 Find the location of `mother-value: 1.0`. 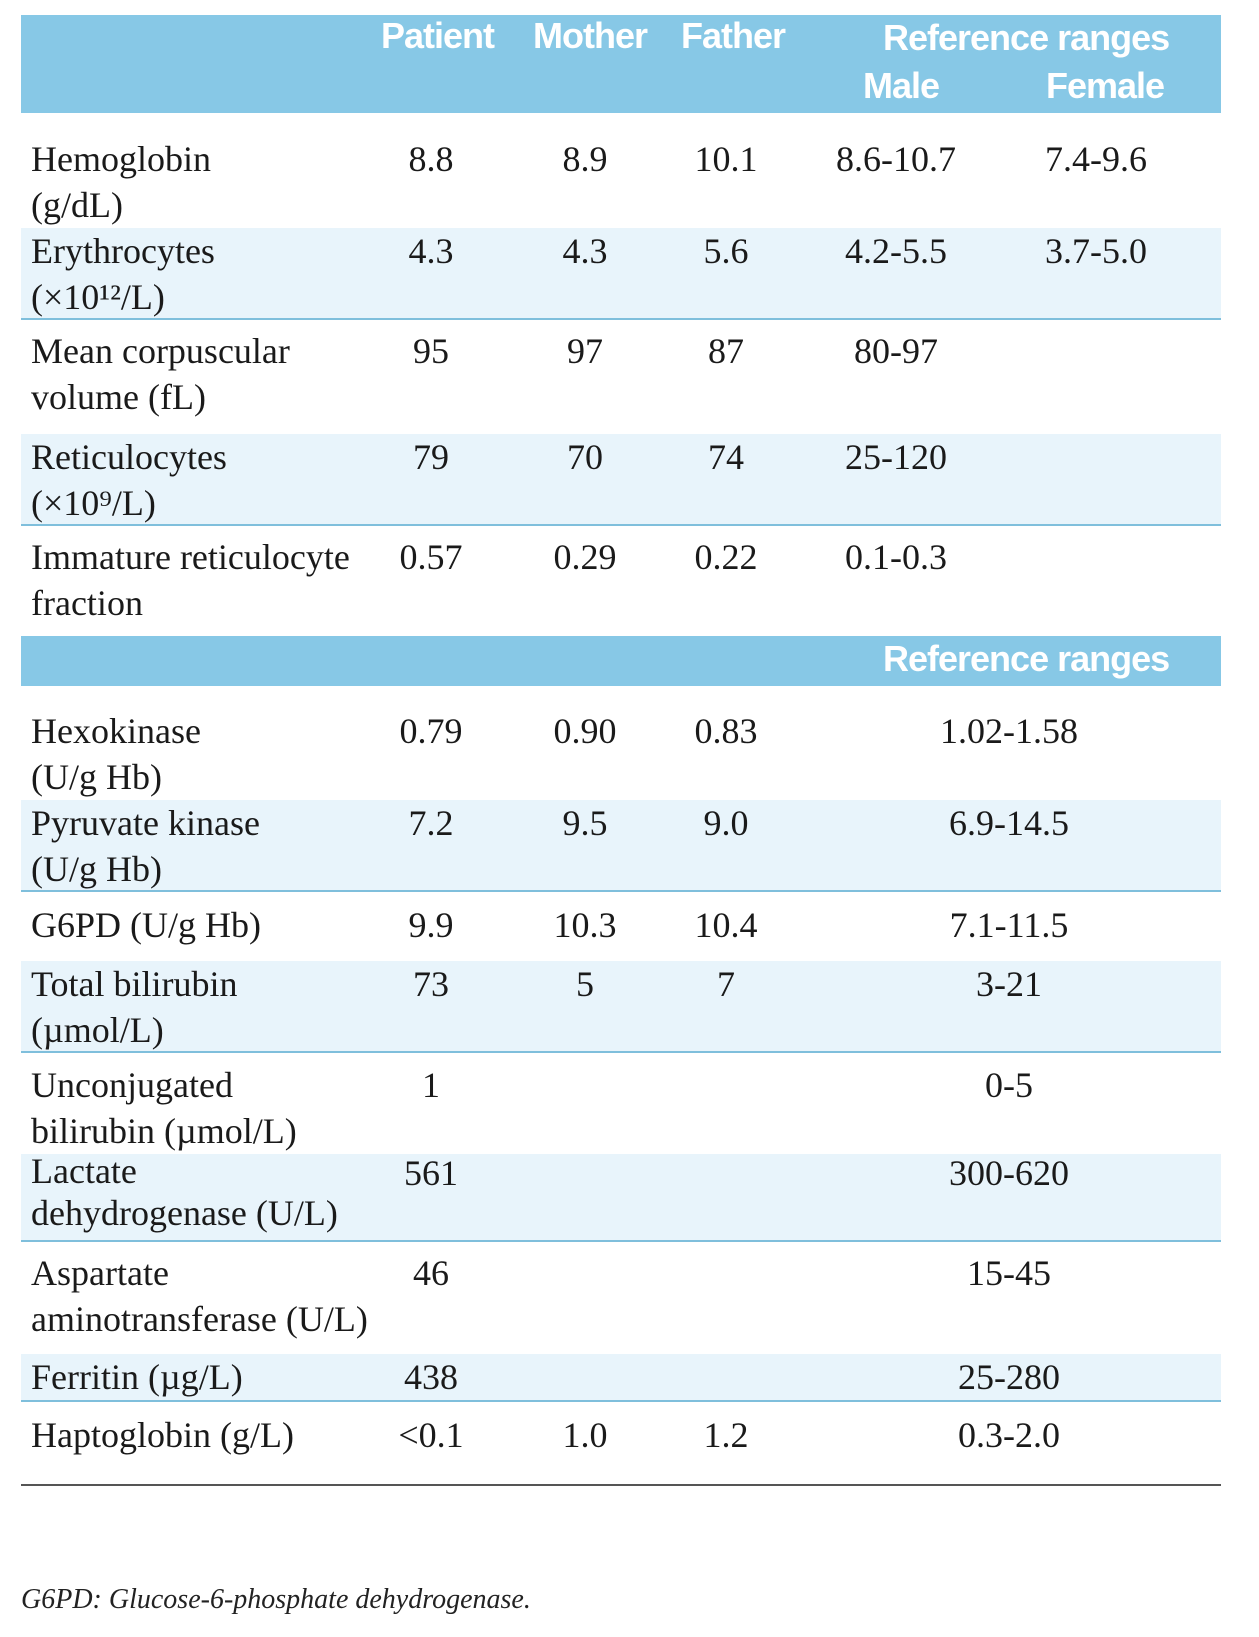

mother-value: 1.0 is located at coordinates (585, 1435).